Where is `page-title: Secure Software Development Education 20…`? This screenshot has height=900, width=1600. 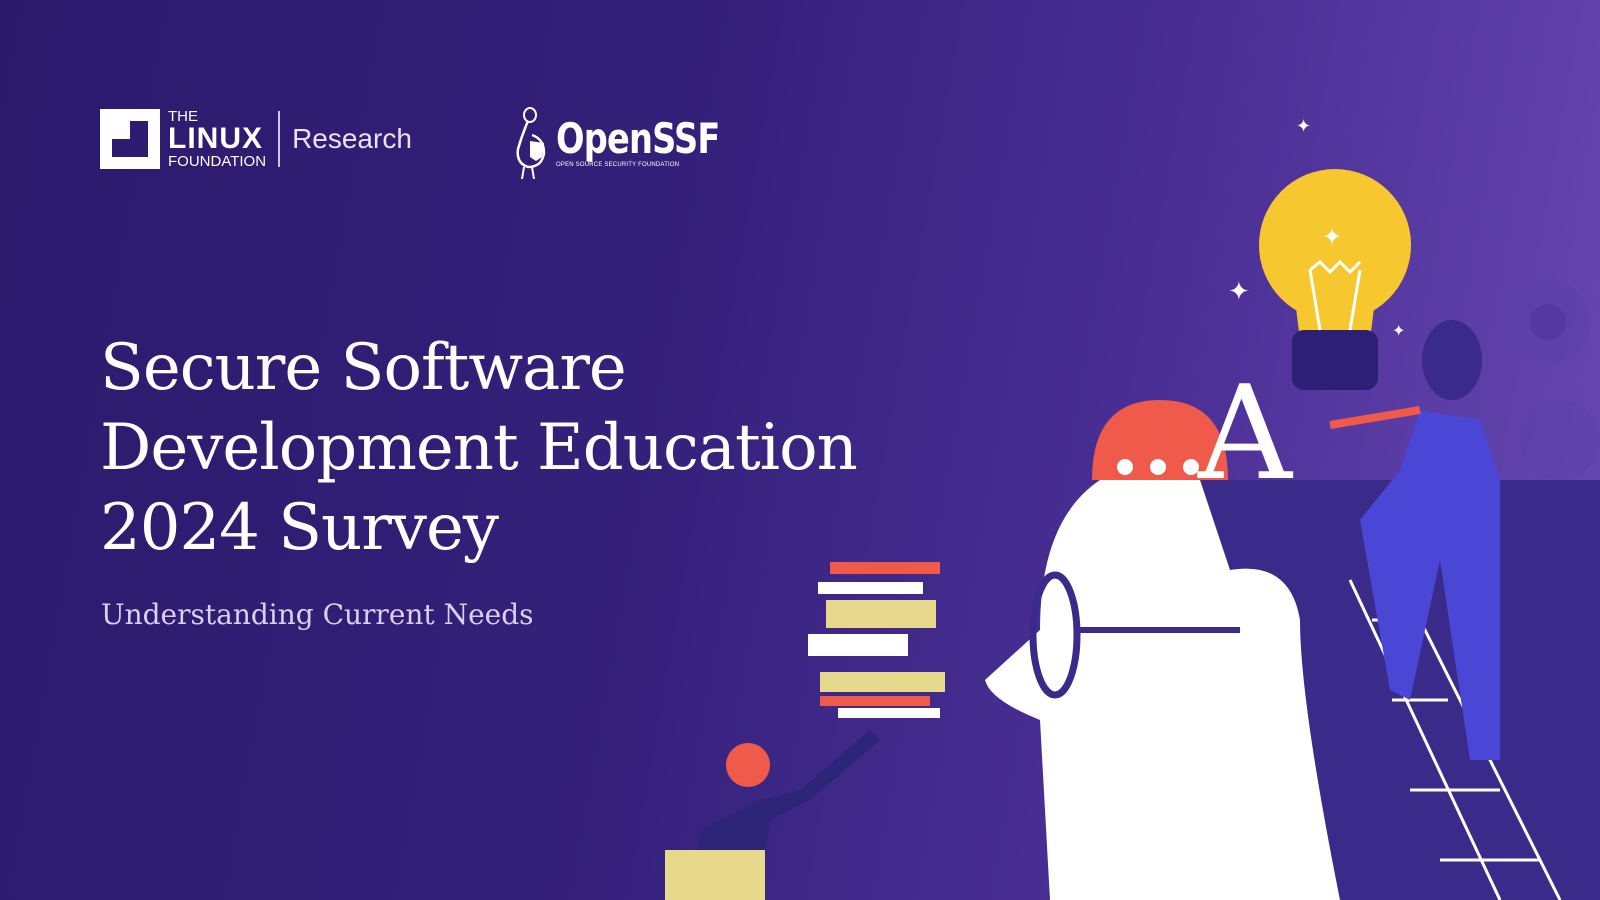
page-title: Secure Software Development Education 20… is located at coordinates (479, 448).